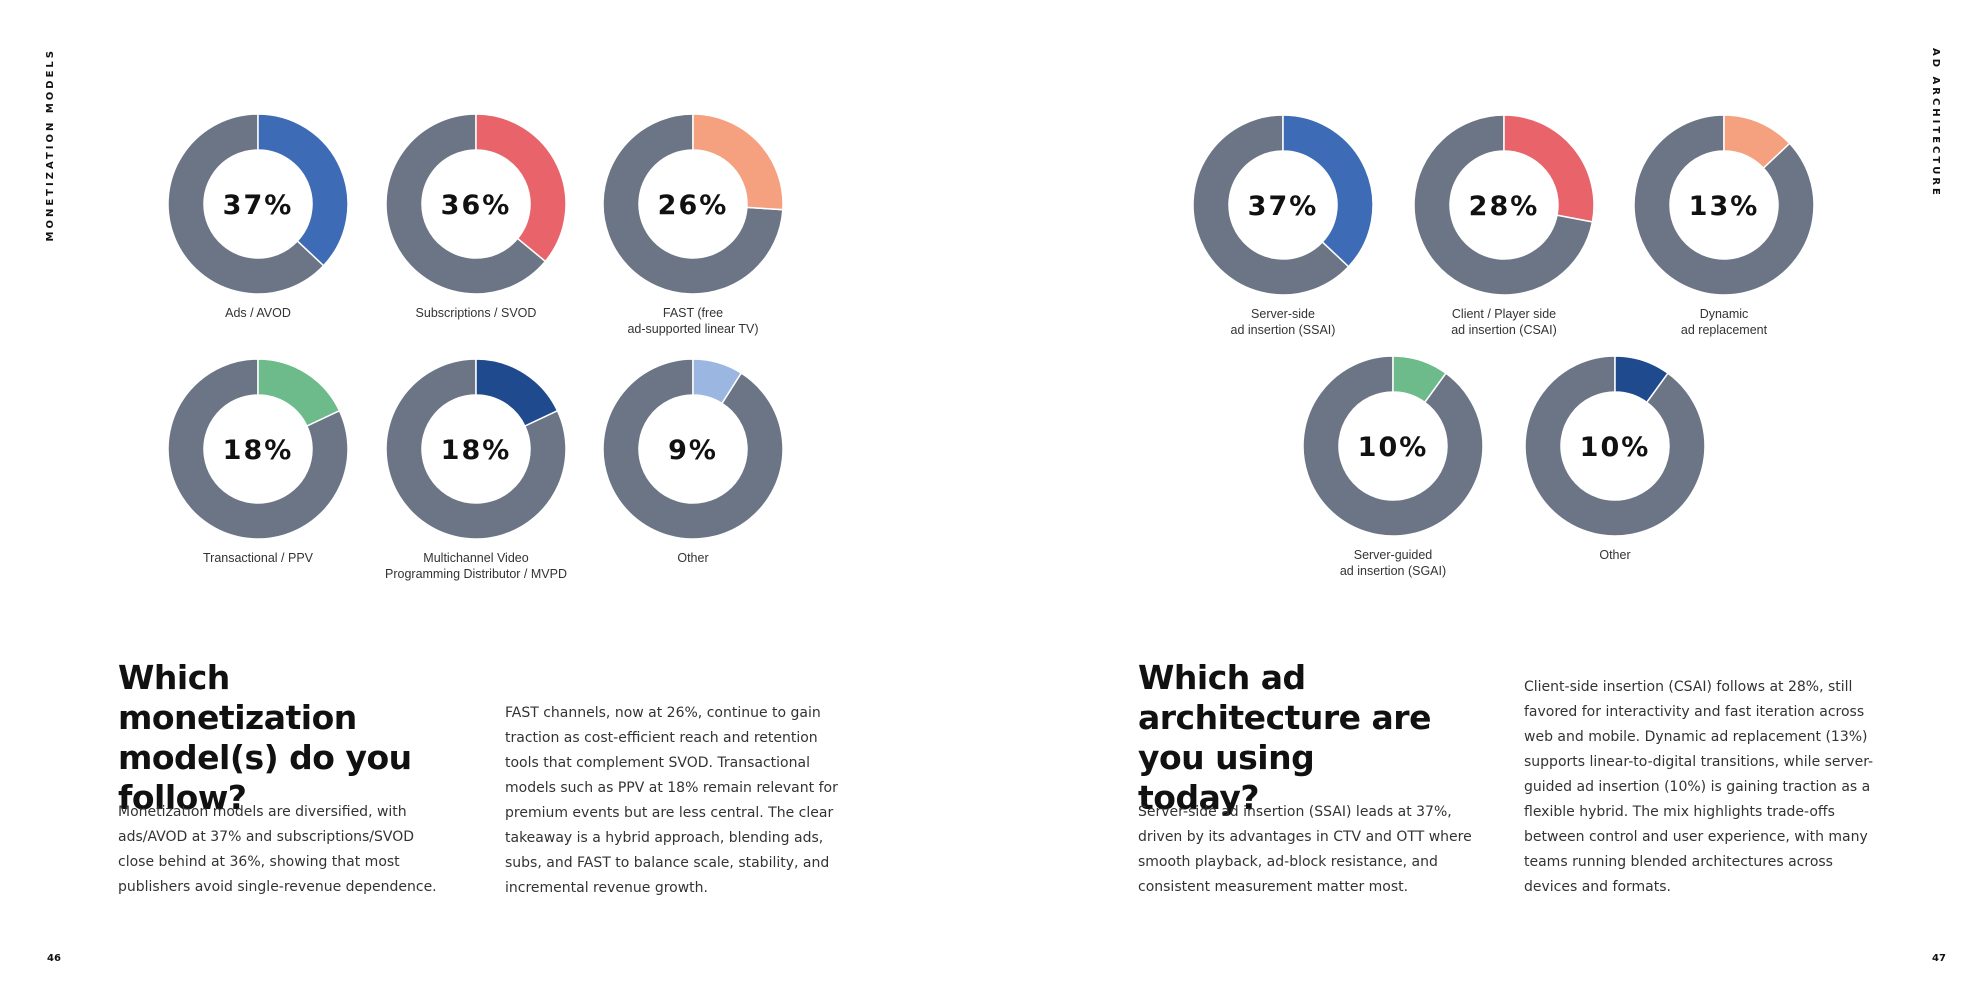 The width and height of the screenshot is (1984, 992). I want to click on donut-caption: Server-guided ad insertion (SGAI), so click(1393, 563).